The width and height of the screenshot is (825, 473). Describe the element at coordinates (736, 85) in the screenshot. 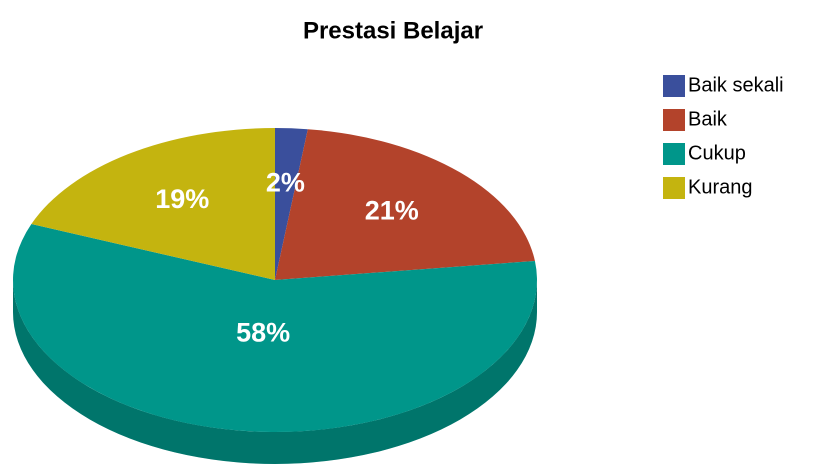

I see `legend-label: Baik sekali` at that location.